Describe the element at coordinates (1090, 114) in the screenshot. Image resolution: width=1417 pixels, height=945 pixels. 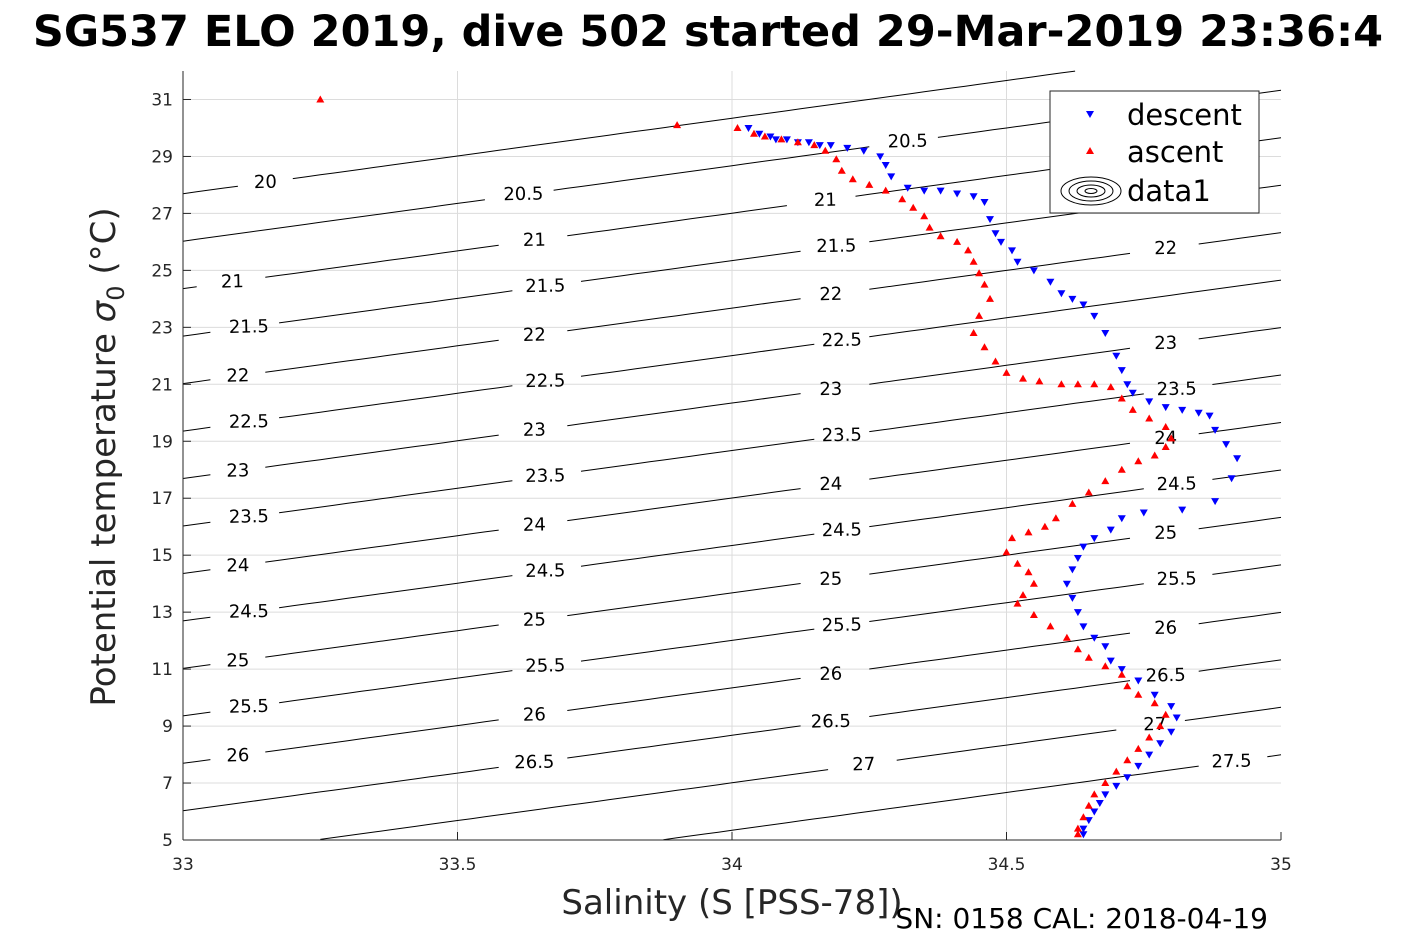
I see `legend-descent-marker` at that location.